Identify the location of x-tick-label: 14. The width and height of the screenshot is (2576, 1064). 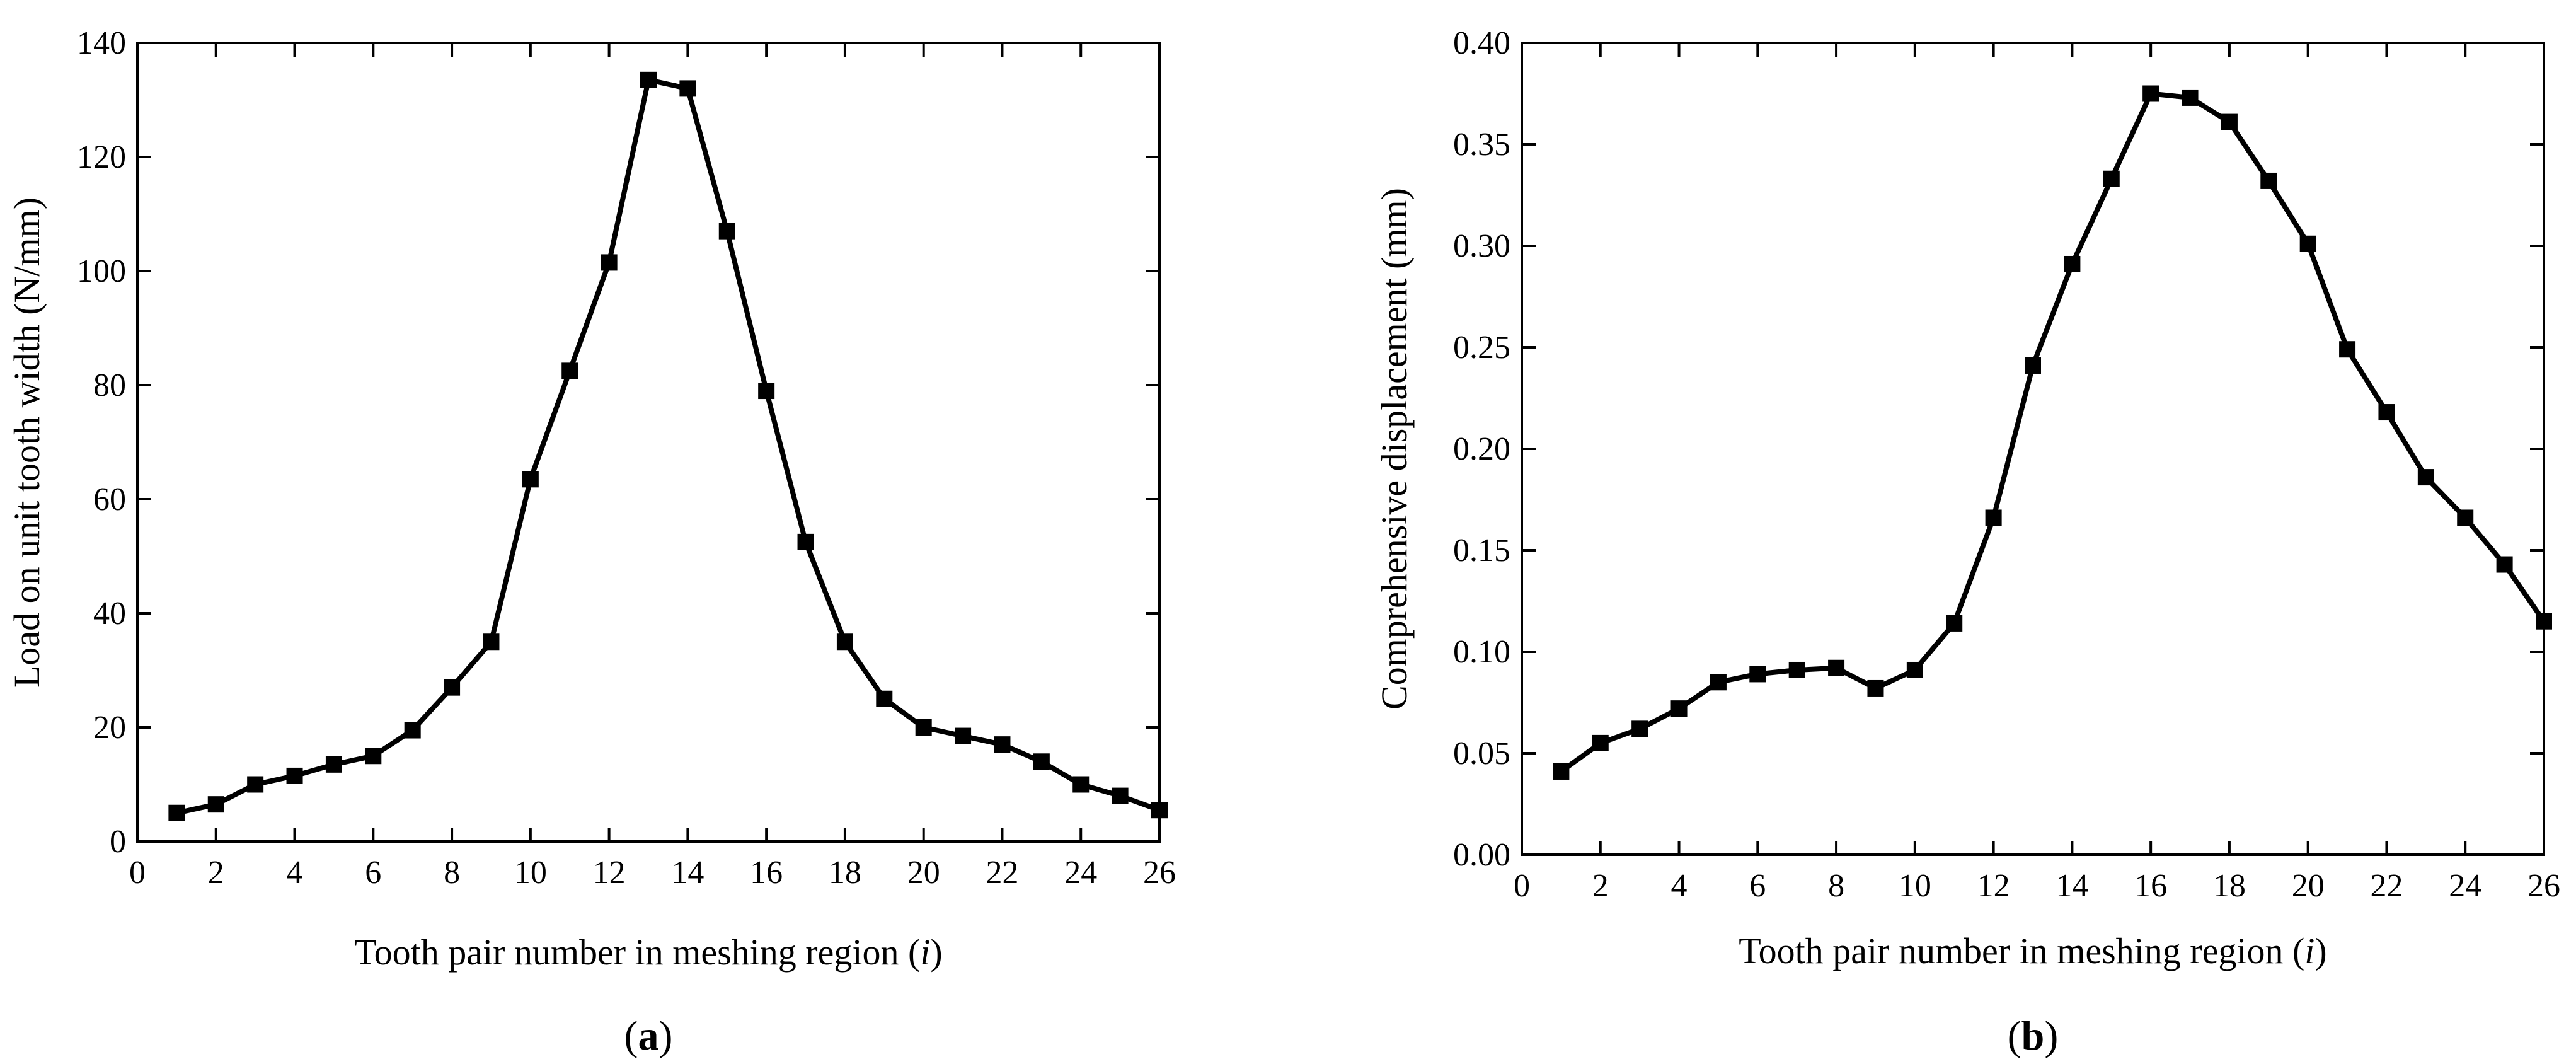
(2072, 886).